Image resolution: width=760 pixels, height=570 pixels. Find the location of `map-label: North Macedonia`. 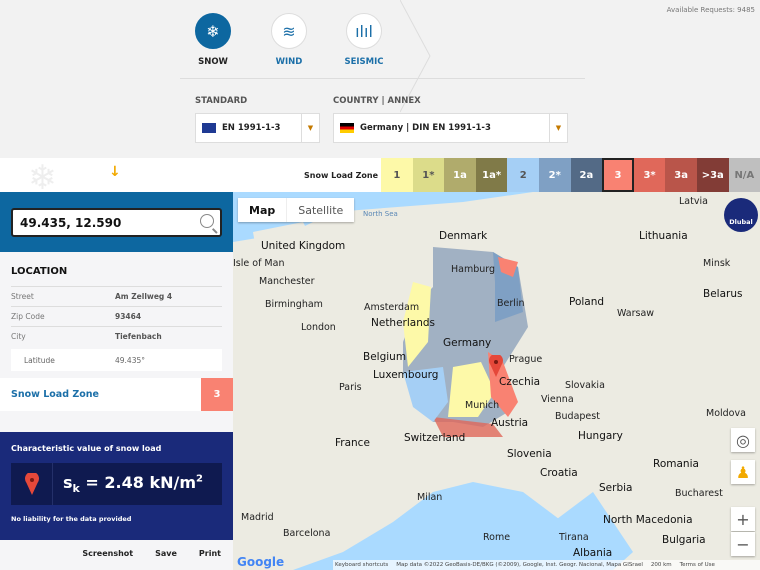

map-label: North Macedonia is located at coordinates (648, 520).